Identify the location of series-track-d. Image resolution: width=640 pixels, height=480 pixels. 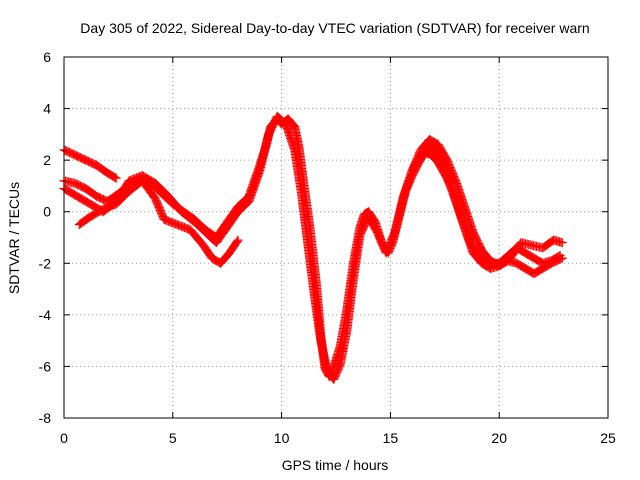
(158, 222).